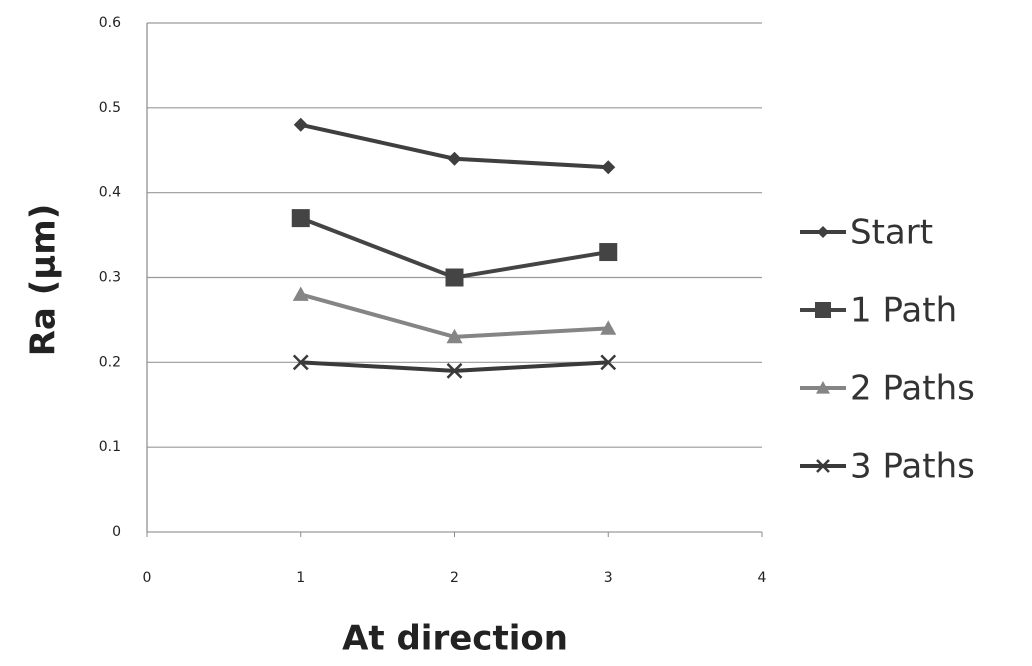 Image resolution: width=1032 pixels, height=666 pixels. Describe the element at coordinates (110, 23) in the screenshot. I see `y-tick-label: 0.6` at that location.